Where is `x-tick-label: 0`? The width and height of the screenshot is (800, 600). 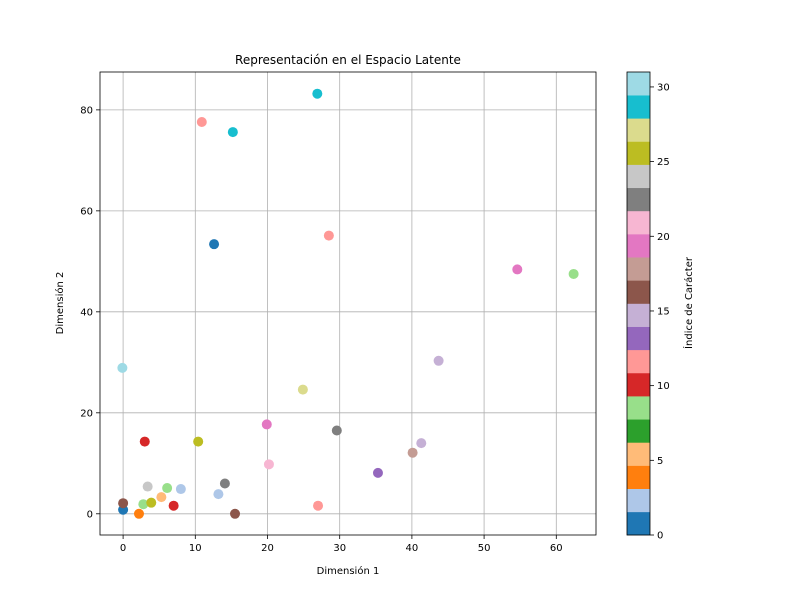
x-tick-label: 0 is located at coordinates (123, 548).